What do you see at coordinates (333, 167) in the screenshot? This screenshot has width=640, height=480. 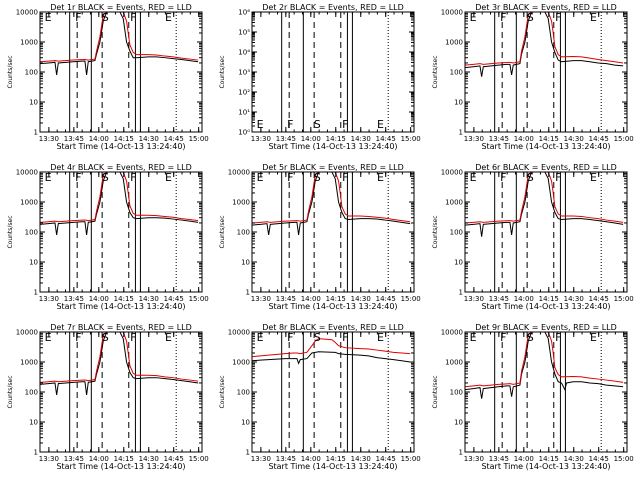 I see `panel-title: Det 5r BLACK = Events, RED = LLD` at bounding box center [333, 167].